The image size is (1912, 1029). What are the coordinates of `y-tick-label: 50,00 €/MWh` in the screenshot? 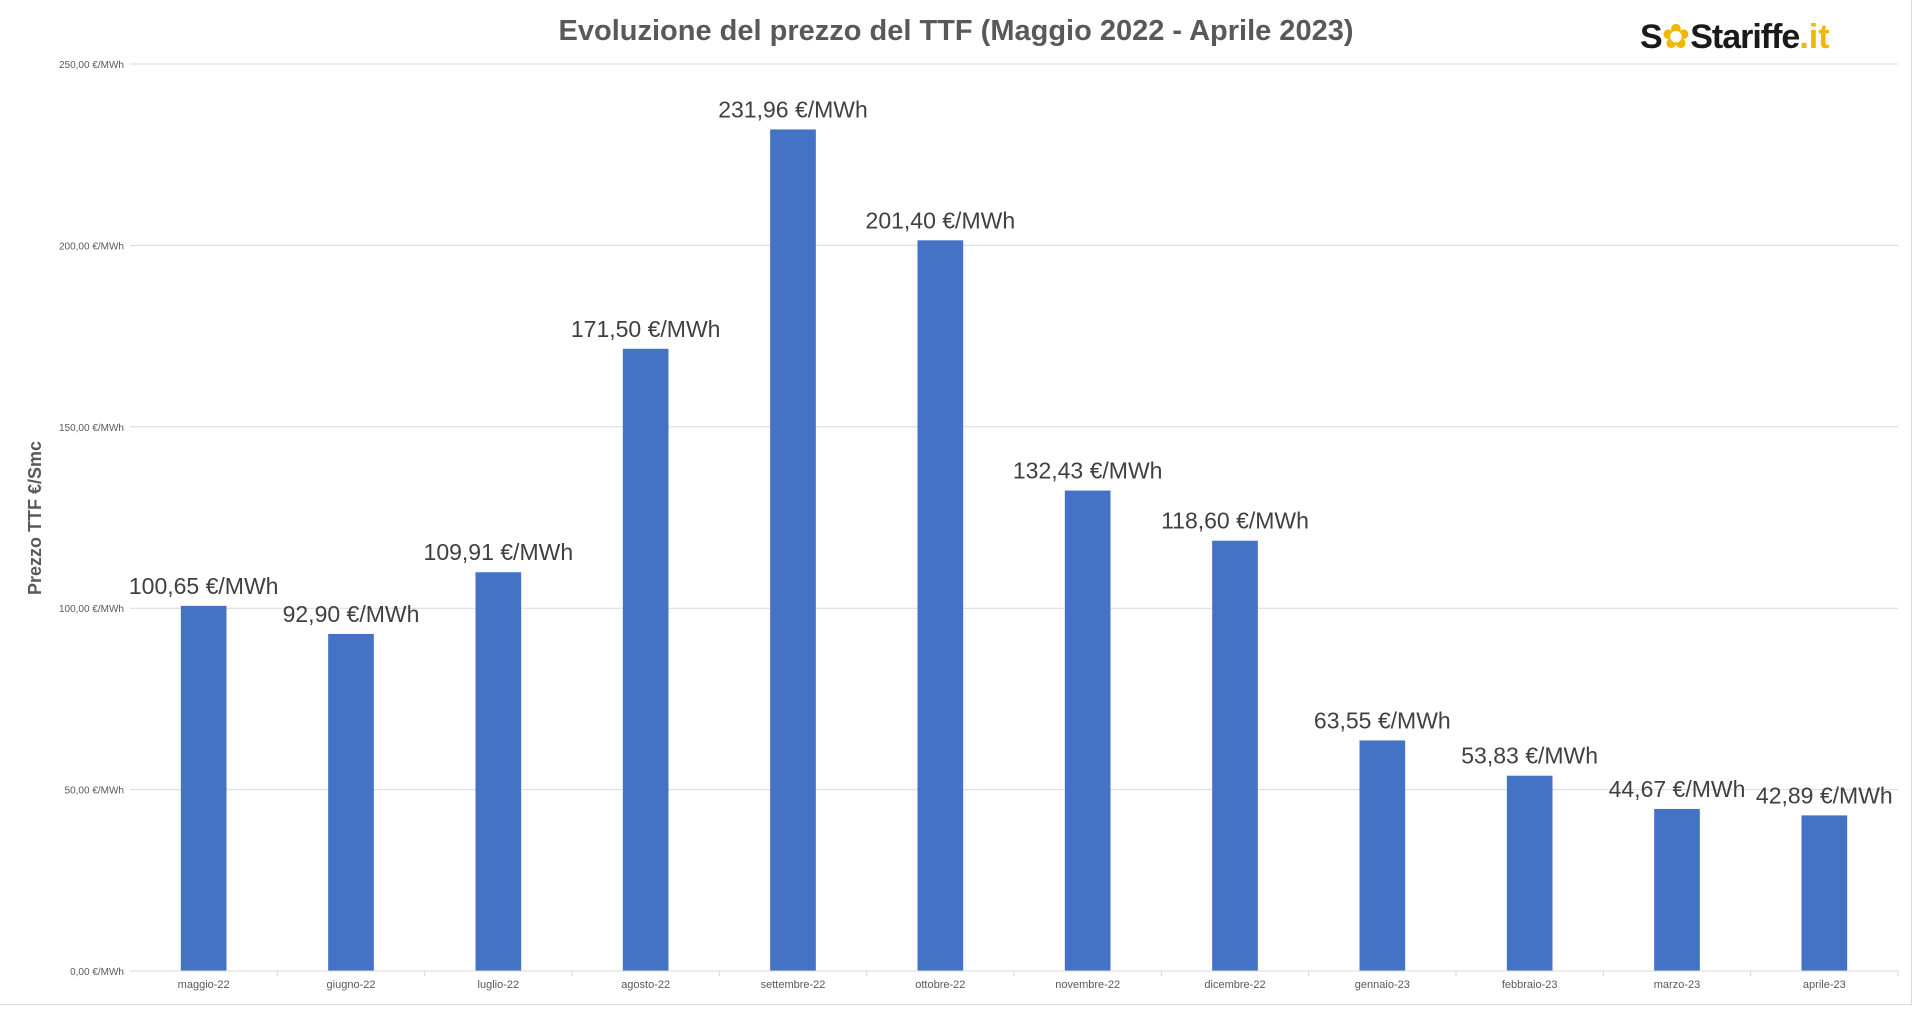 It's located at (94, 791).